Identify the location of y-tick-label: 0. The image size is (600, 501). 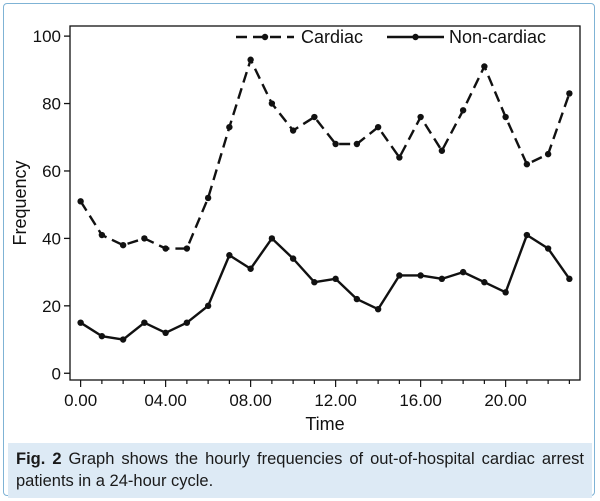
(56, 373).